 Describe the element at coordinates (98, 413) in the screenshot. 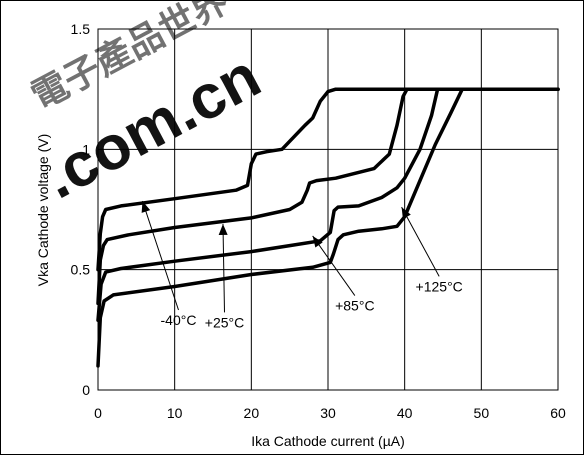

I see `x-tick-label: 0` at that location.